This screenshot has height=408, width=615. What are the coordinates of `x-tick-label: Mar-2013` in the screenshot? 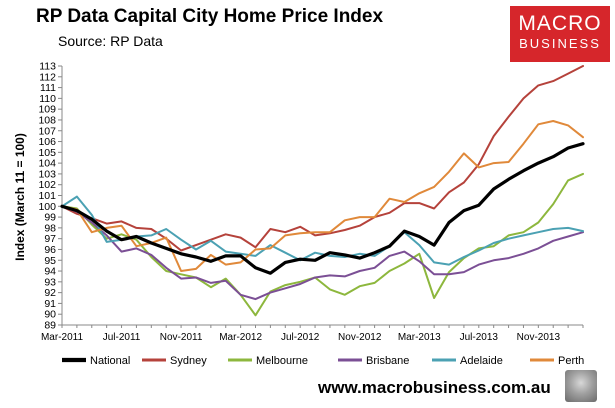 It's located at (419, 337).